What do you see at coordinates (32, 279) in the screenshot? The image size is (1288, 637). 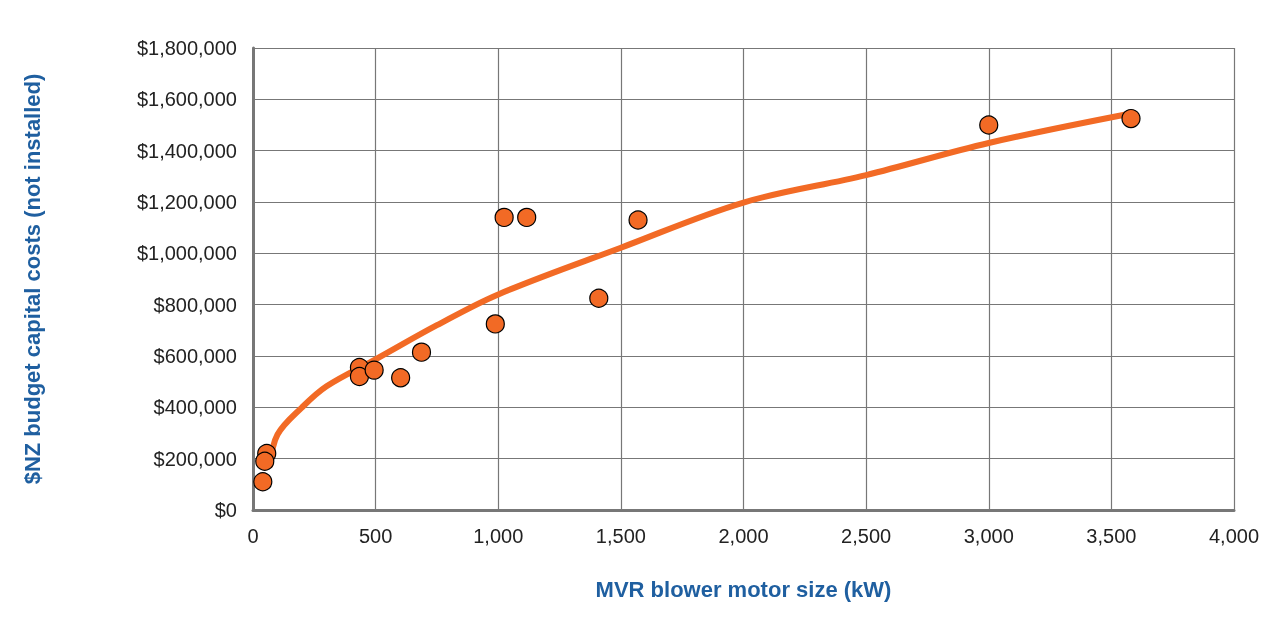 I see `y-axis-title: $NZ budget capital costs (not installed)` at bounding box center [32, 279].